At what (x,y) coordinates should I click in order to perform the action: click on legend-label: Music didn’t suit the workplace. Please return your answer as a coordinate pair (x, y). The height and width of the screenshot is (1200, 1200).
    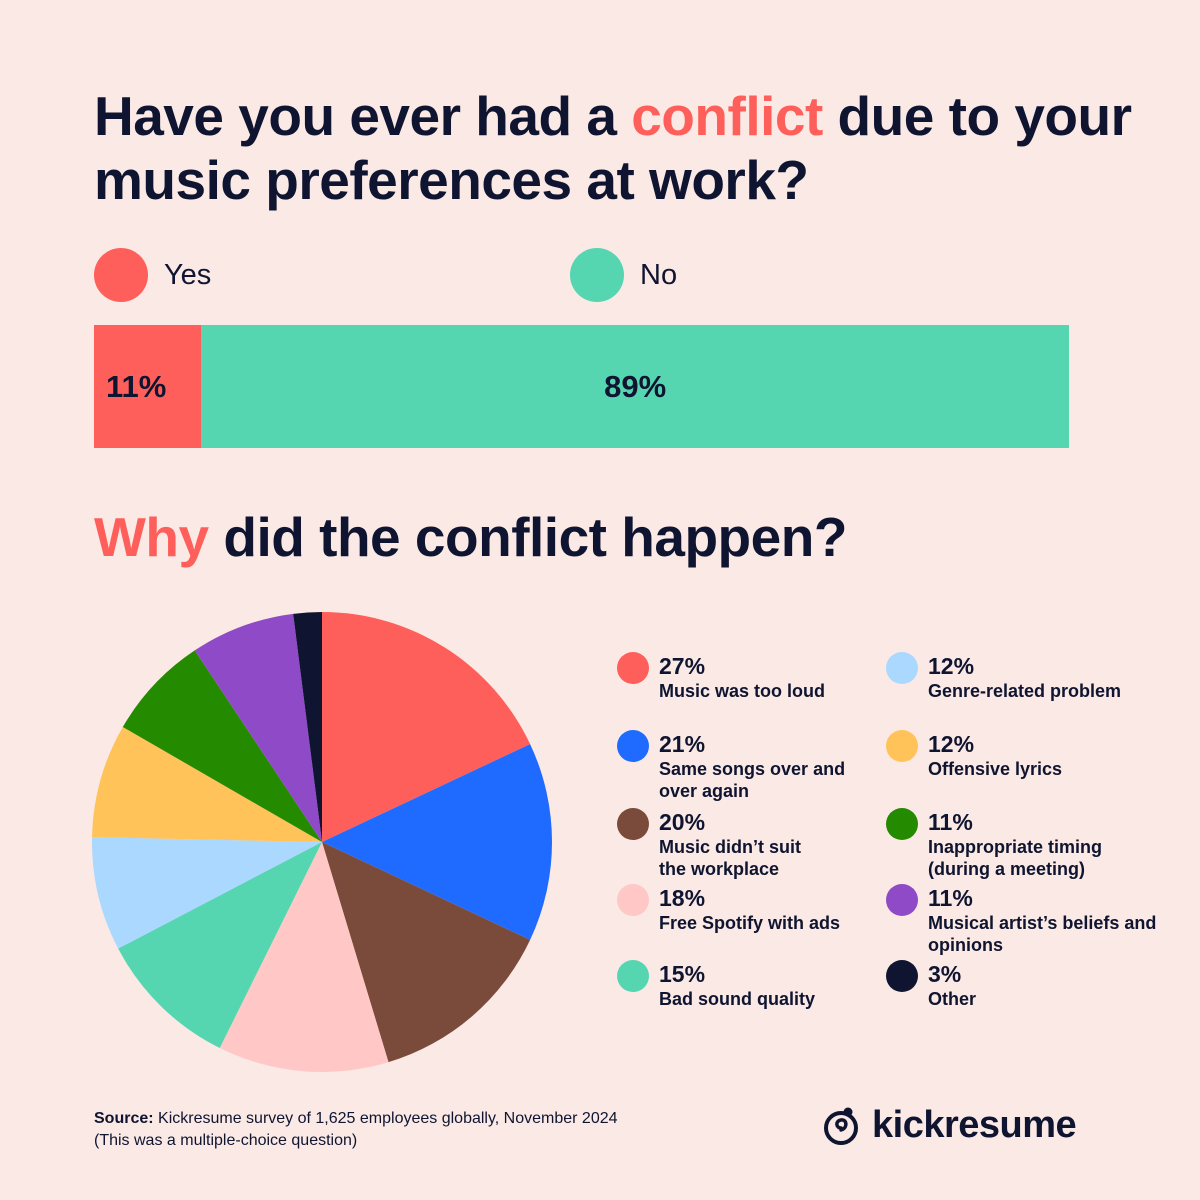
    Looking at the image, I should click on (730, 858).